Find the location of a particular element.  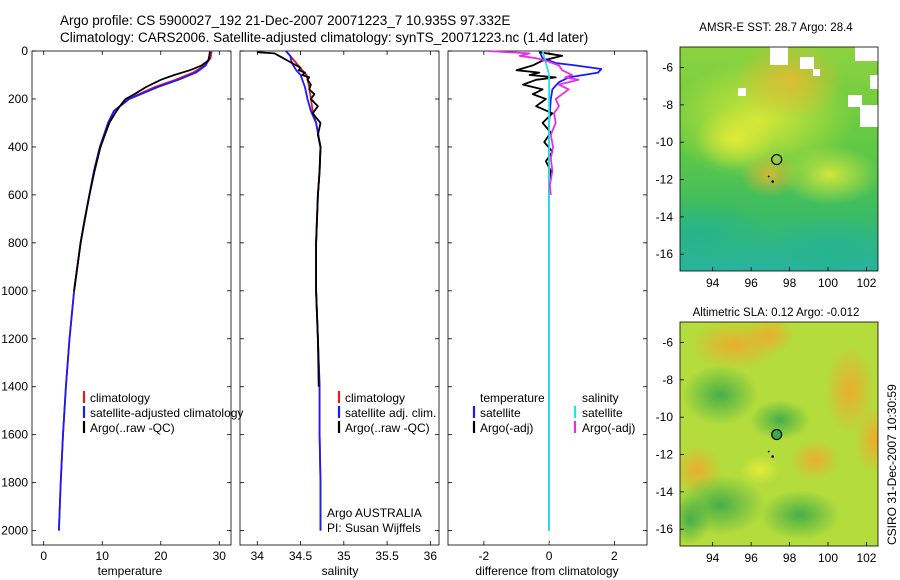

sst-map-ticks: 94 96 98 100 102 -6 -8 -10 -12 -14 -16 is located at coordinates (766, 175).